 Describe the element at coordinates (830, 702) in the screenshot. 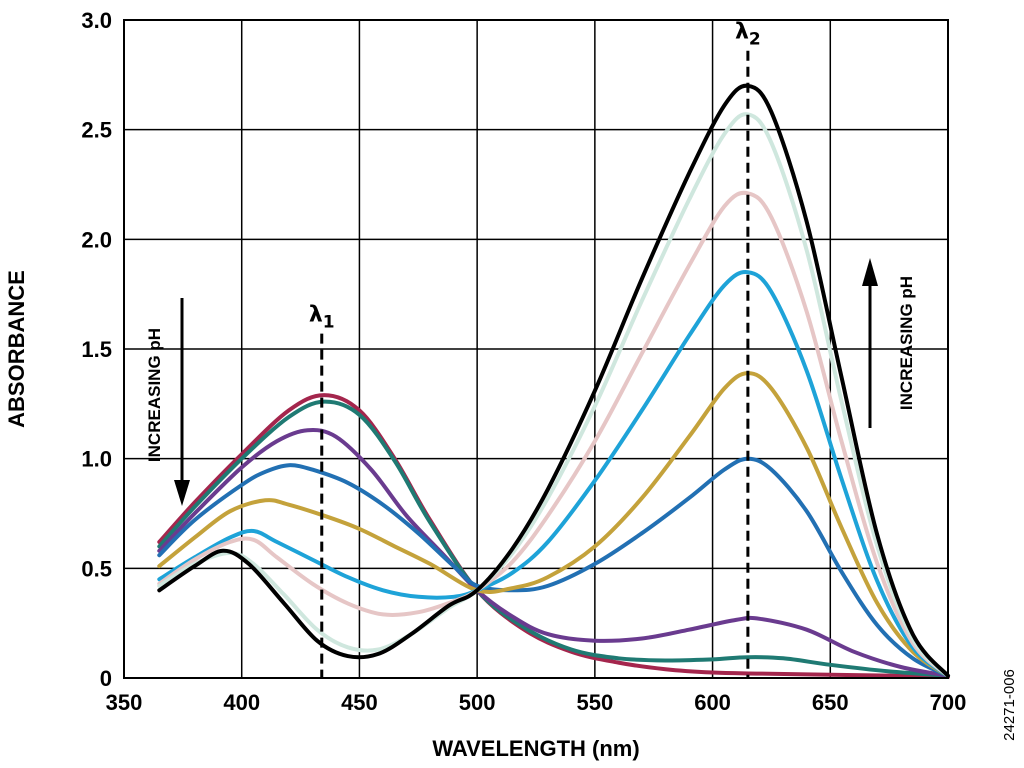

I see `x-tick-label: 650` at that location.